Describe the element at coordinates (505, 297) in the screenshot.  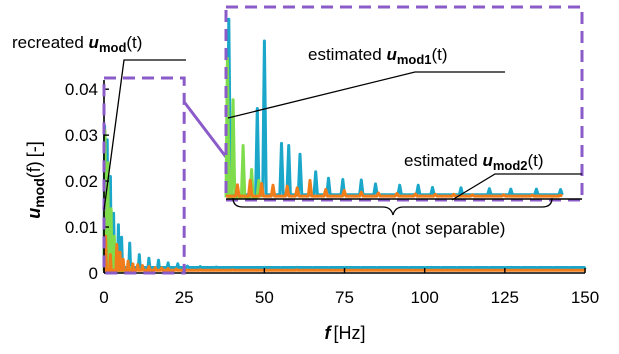
I see `x-tick-label: 125` at that location.